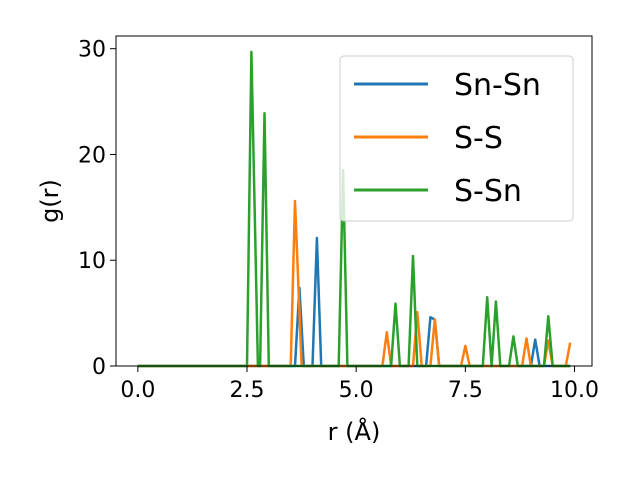  I want to click on legend-box, so click(456, 138).